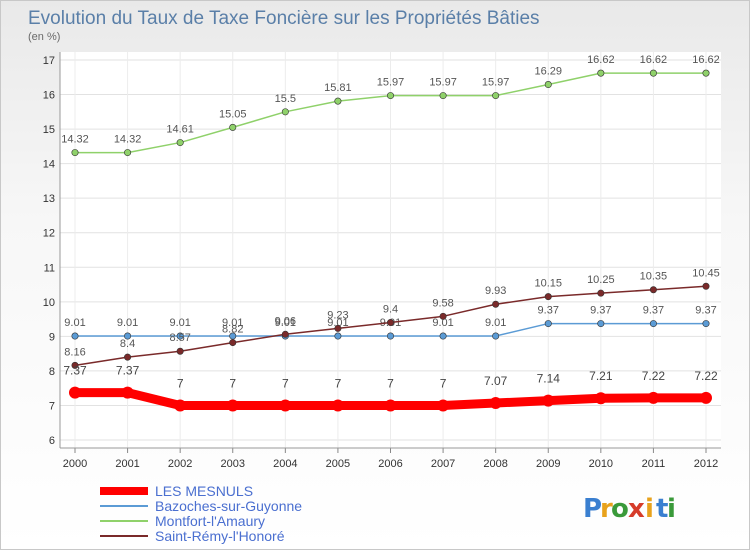 This screenshot has height=550, width=750. Describe the element at coordinates (338, 464) in the screenshot. I see `x-tick-label: 2005` at that location.